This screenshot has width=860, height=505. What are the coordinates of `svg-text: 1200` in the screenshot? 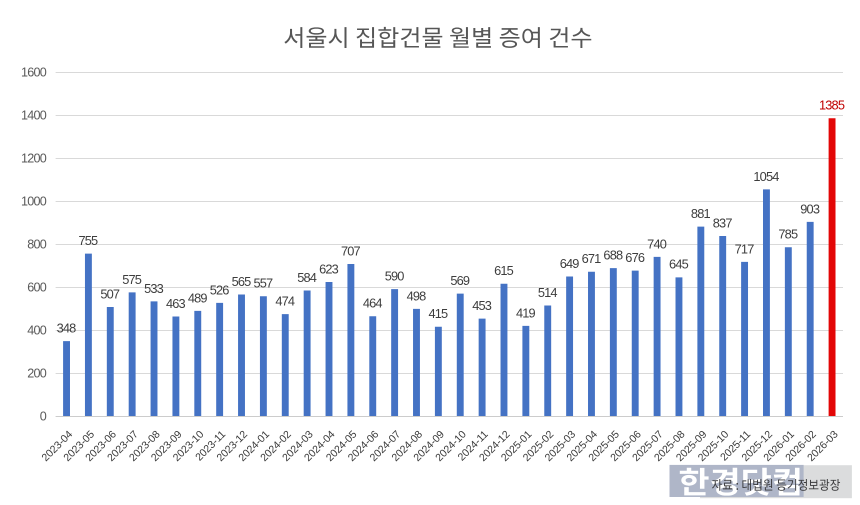 It's located at (34, 159).